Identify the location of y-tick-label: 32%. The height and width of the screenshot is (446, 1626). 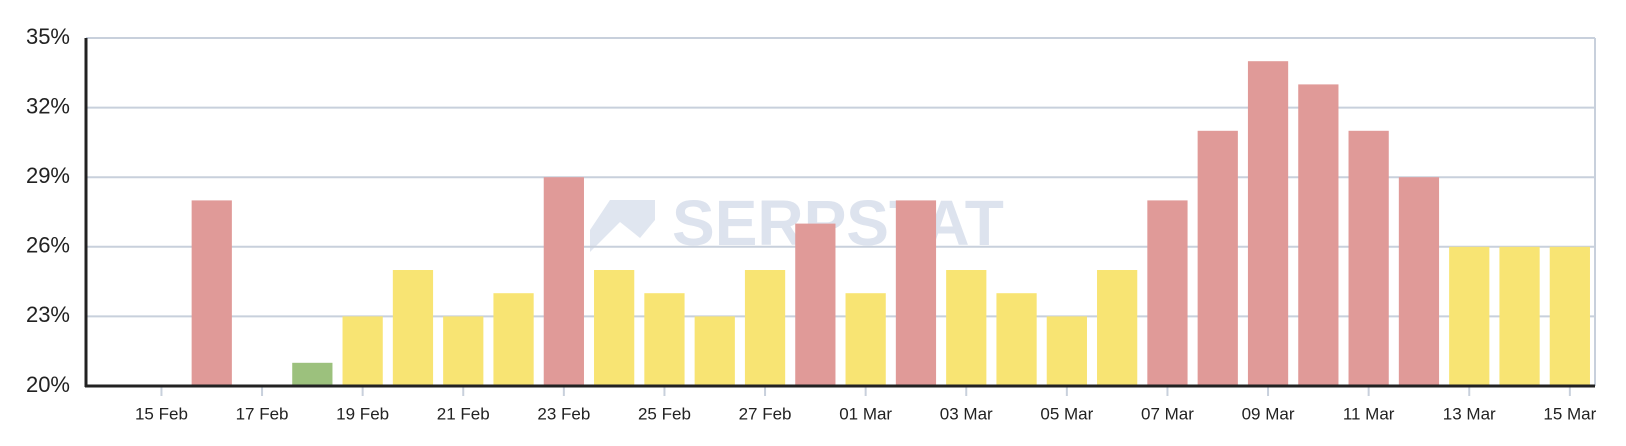
(48, 105).